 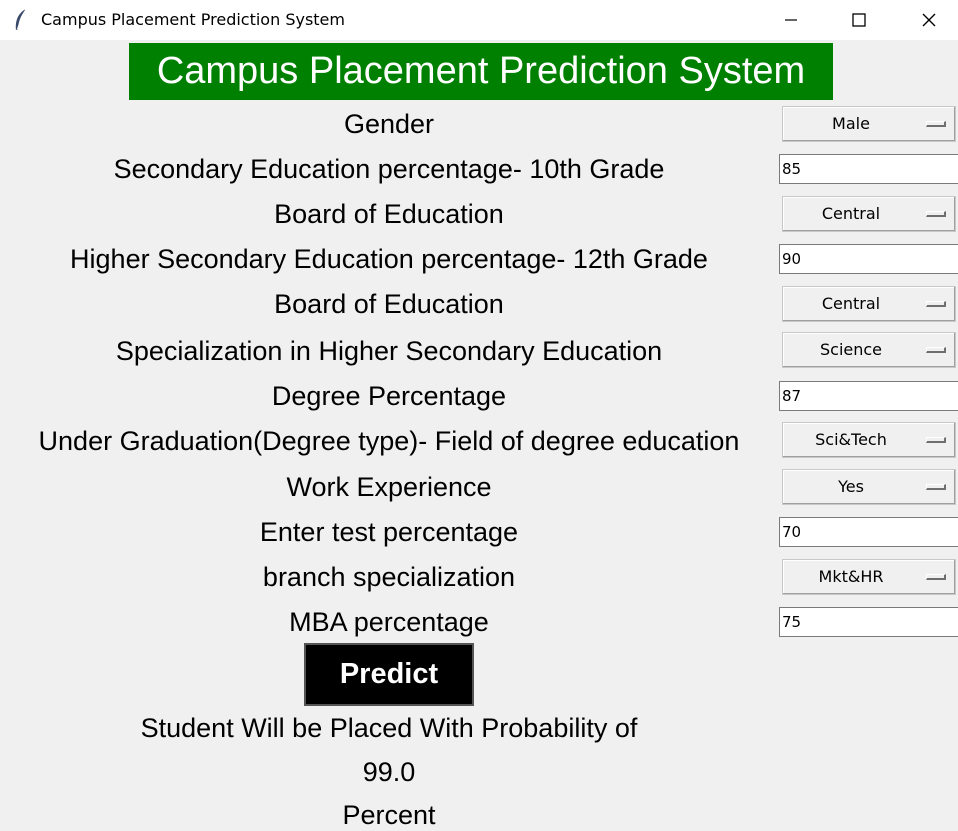 I want to click on degree-percentage-input, so click(x=868, y=396).